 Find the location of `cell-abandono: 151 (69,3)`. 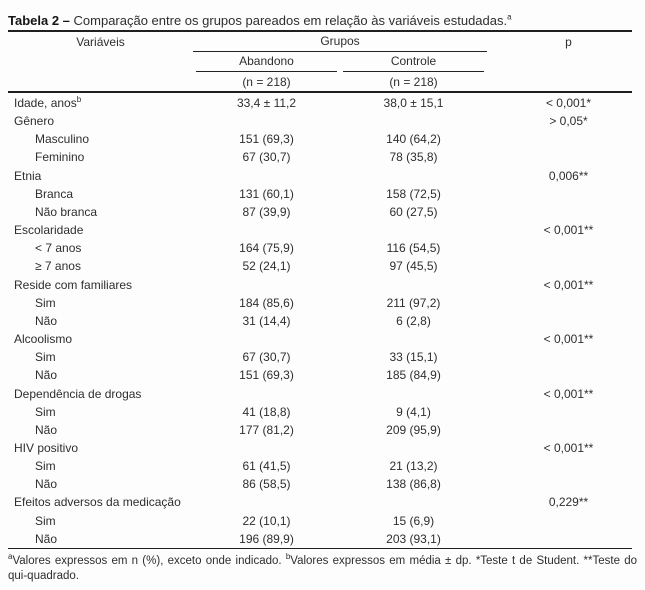

cell-abandono: 151 (69,3) is located at coordinates (266, 139).